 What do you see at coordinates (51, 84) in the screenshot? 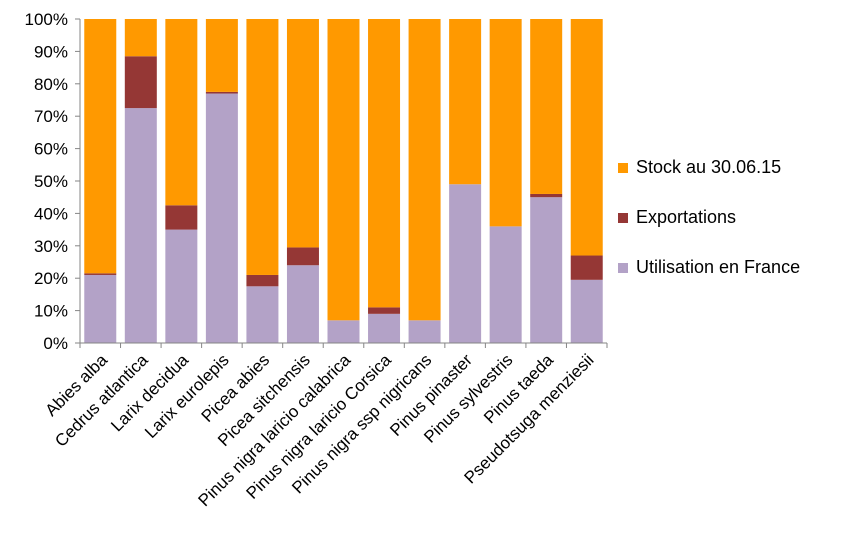
I see `y-tick-label: 80%` at bounding box center [51, 84].